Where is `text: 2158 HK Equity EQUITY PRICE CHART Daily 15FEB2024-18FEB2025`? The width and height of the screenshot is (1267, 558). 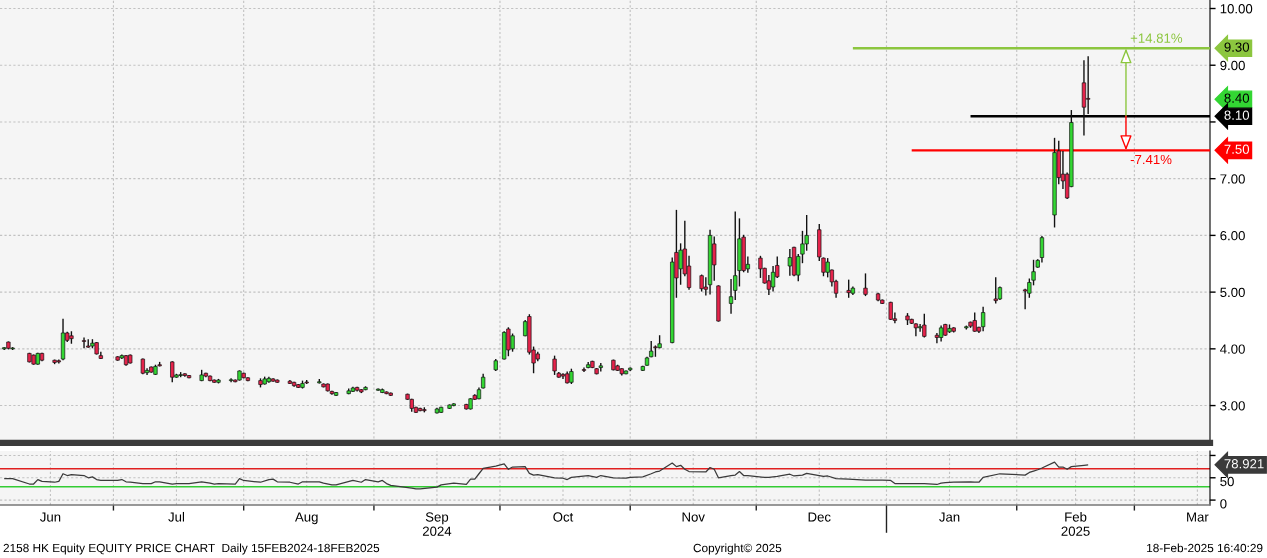 text: 2158 HK Equity EQUITY PRICE CHART Daily 15FEB2024-18FEB2025 is located at coordinates (191, 549).